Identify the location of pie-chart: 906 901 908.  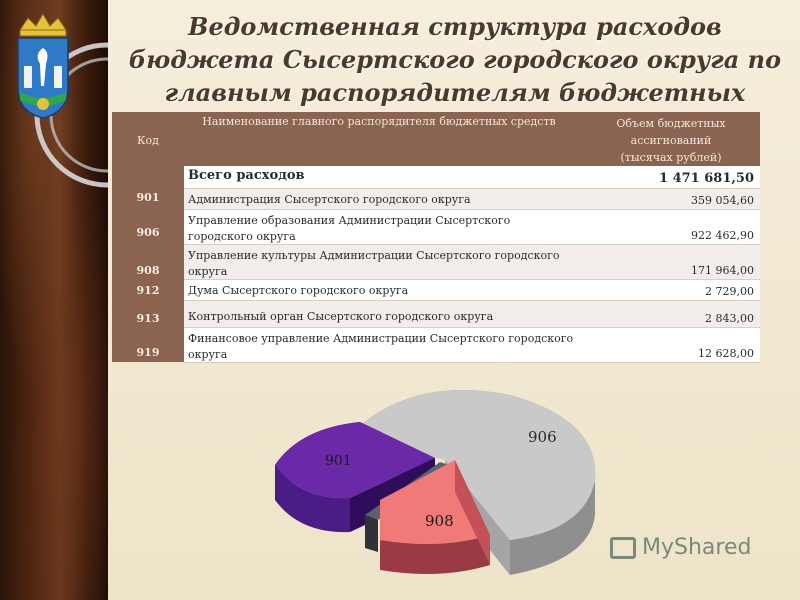
(435, 482).